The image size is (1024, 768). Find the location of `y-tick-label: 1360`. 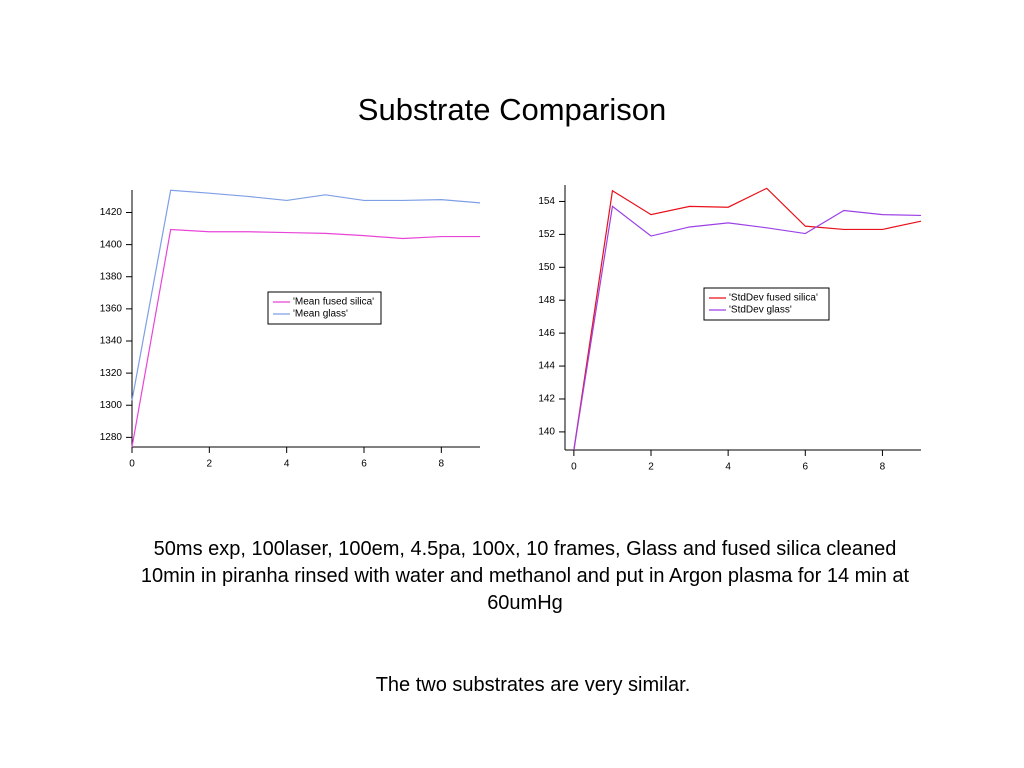

y-tick-label: 1360 is located at coordinates (111, 309).